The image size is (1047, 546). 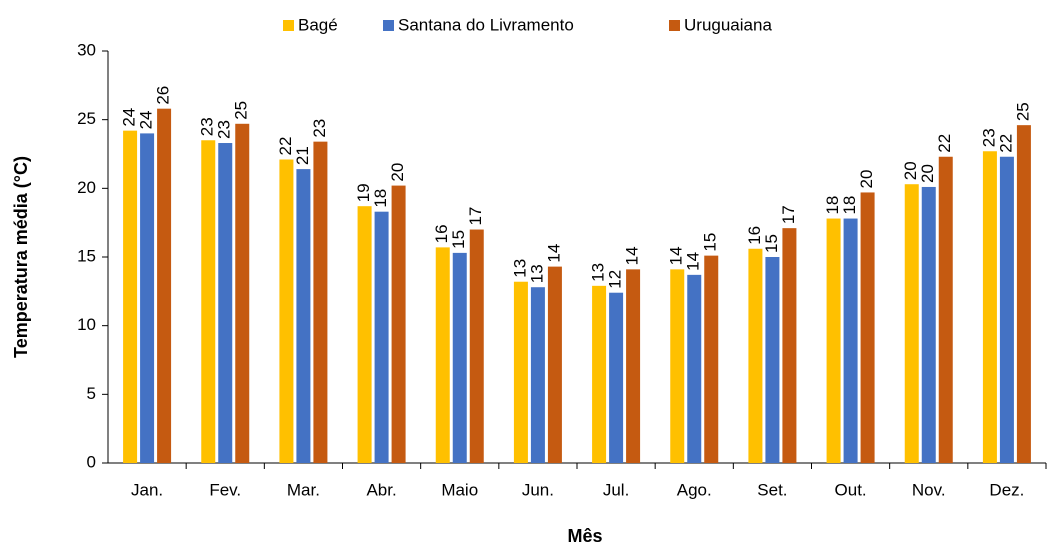 I want to click on legend-label: Santana do Livramento, so click(x=486, y=24).